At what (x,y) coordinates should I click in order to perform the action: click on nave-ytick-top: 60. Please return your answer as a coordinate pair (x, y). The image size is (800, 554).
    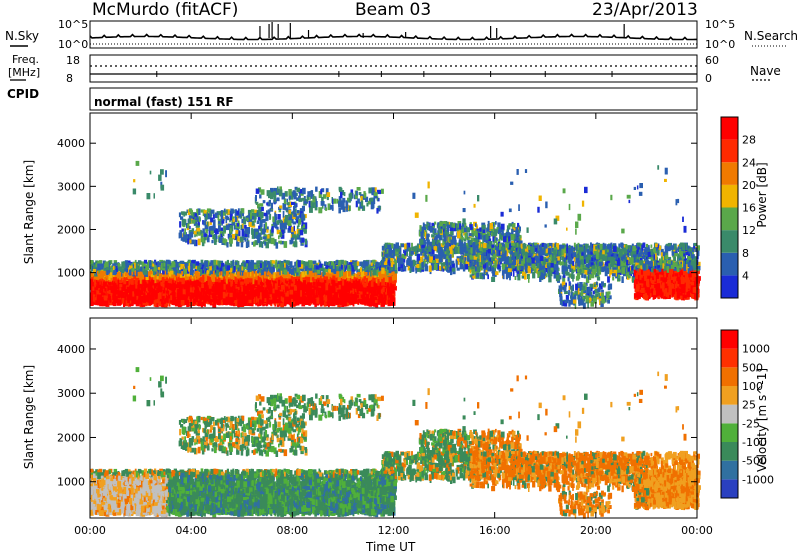
    Looking at the image, I should click on (712, 60).